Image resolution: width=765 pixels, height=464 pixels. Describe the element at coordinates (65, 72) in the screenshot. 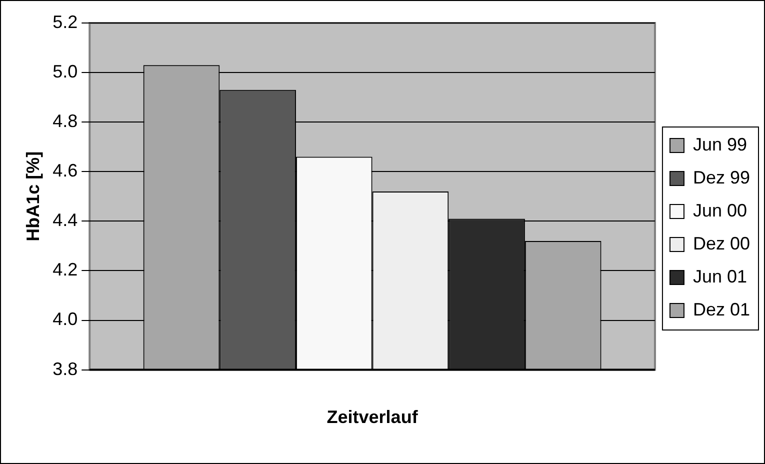

I see `y-tick-label: 5.0` at that location.